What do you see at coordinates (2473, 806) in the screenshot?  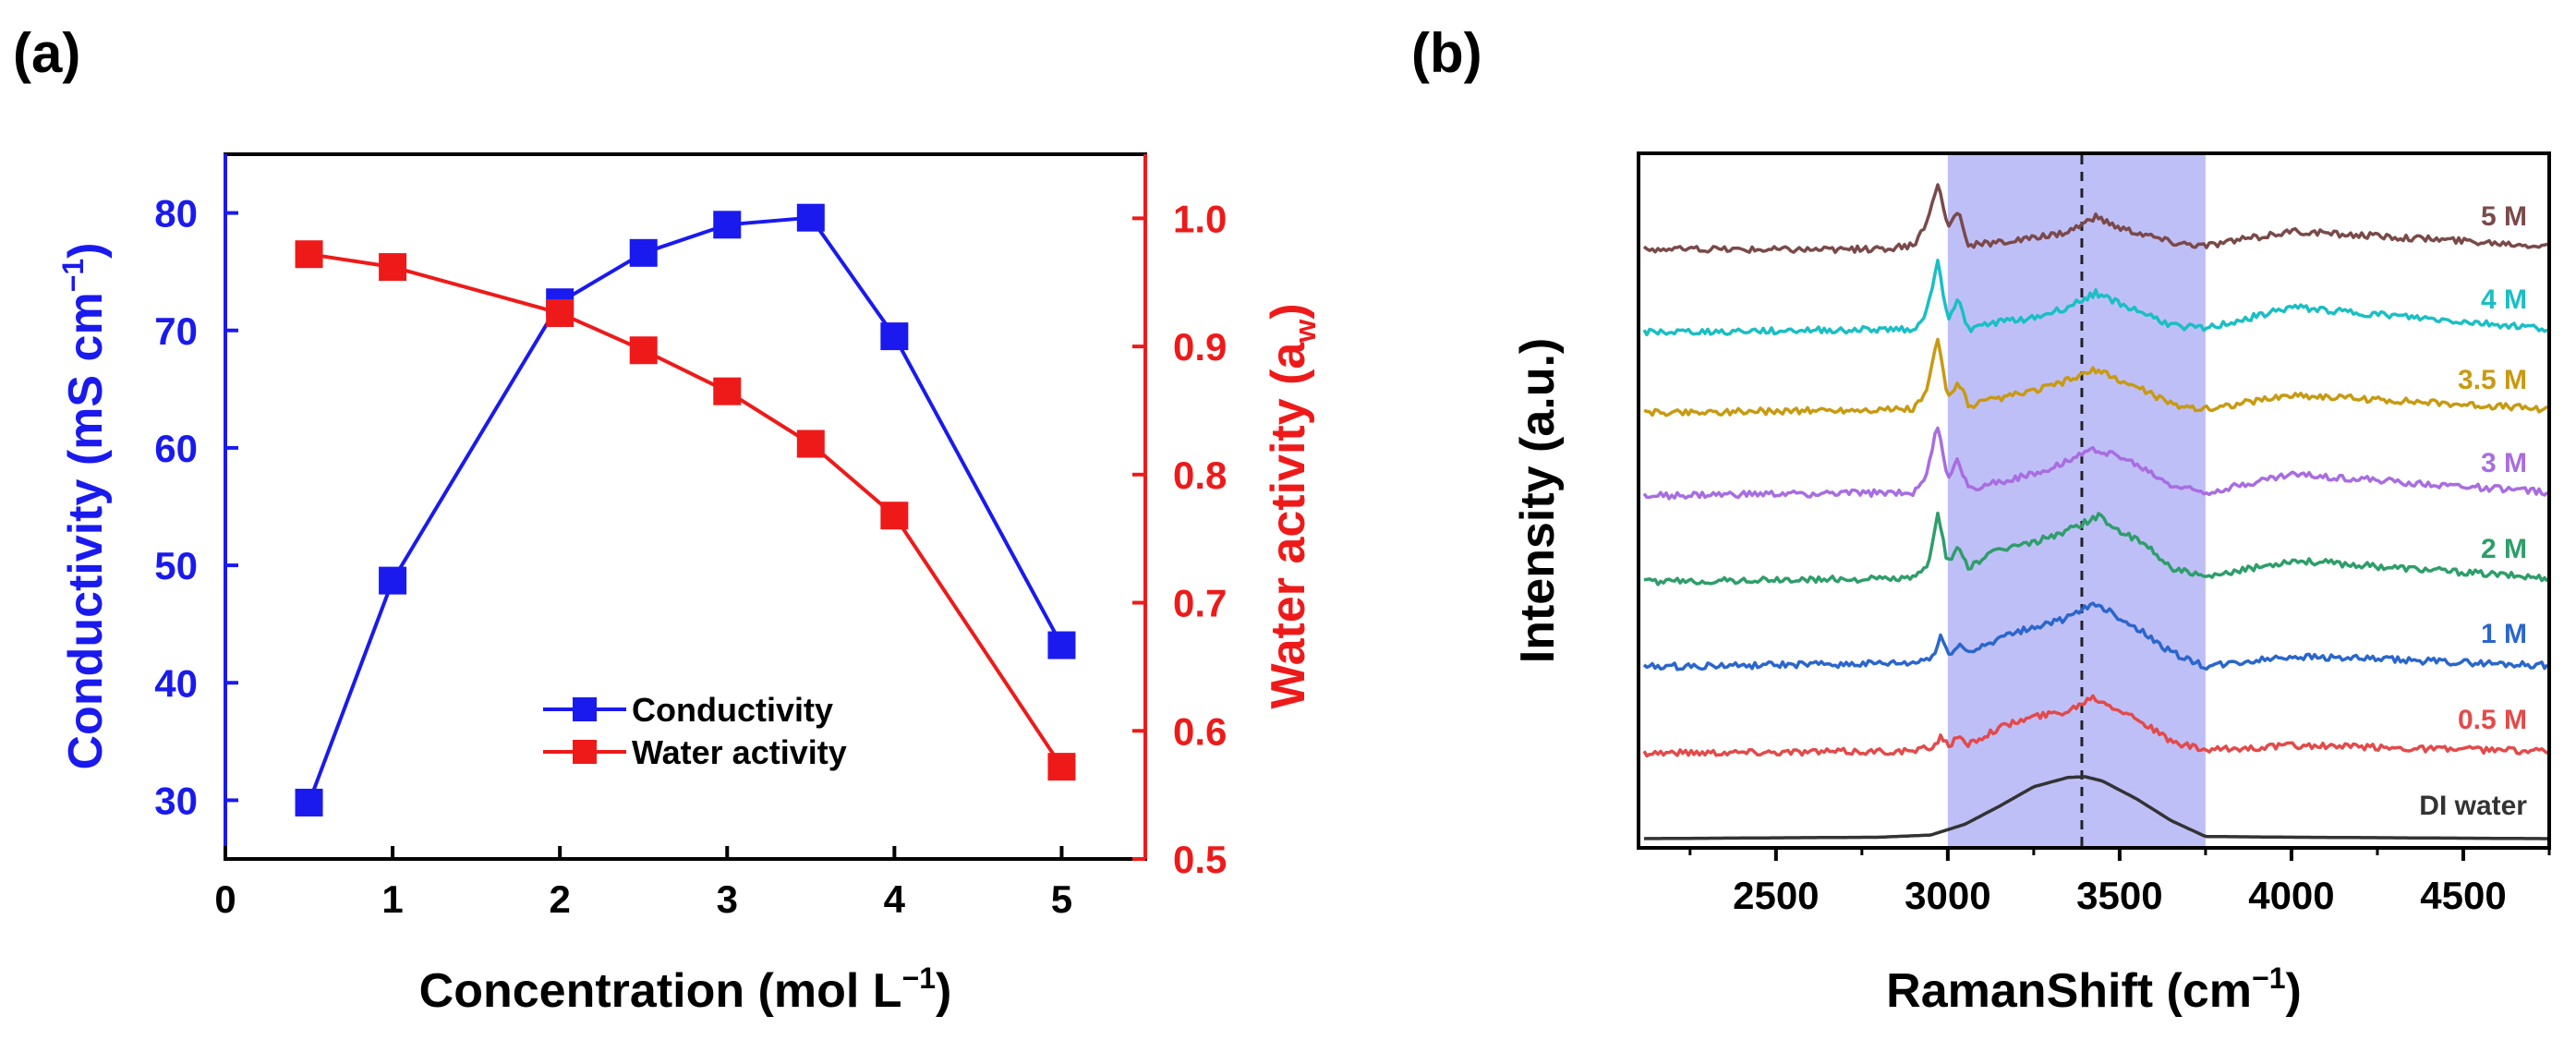 I see `spectrum-label-di-water: DI water` at bounding box center [2473, 806].